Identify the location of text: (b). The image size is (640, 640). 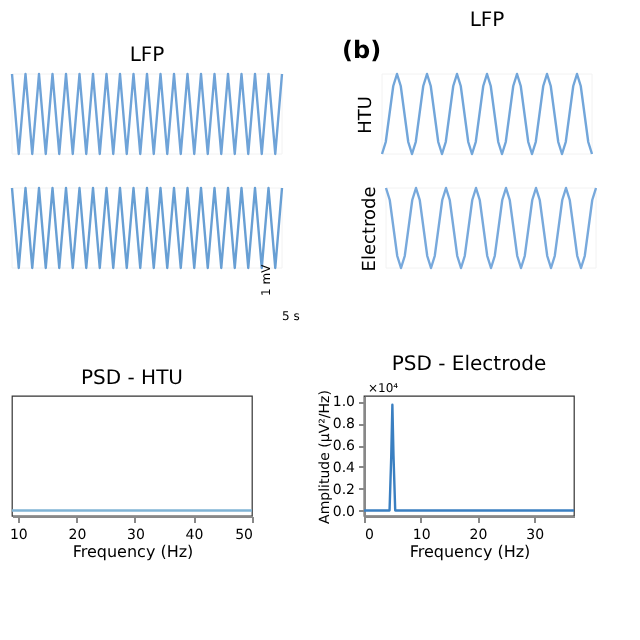
(362, 50).